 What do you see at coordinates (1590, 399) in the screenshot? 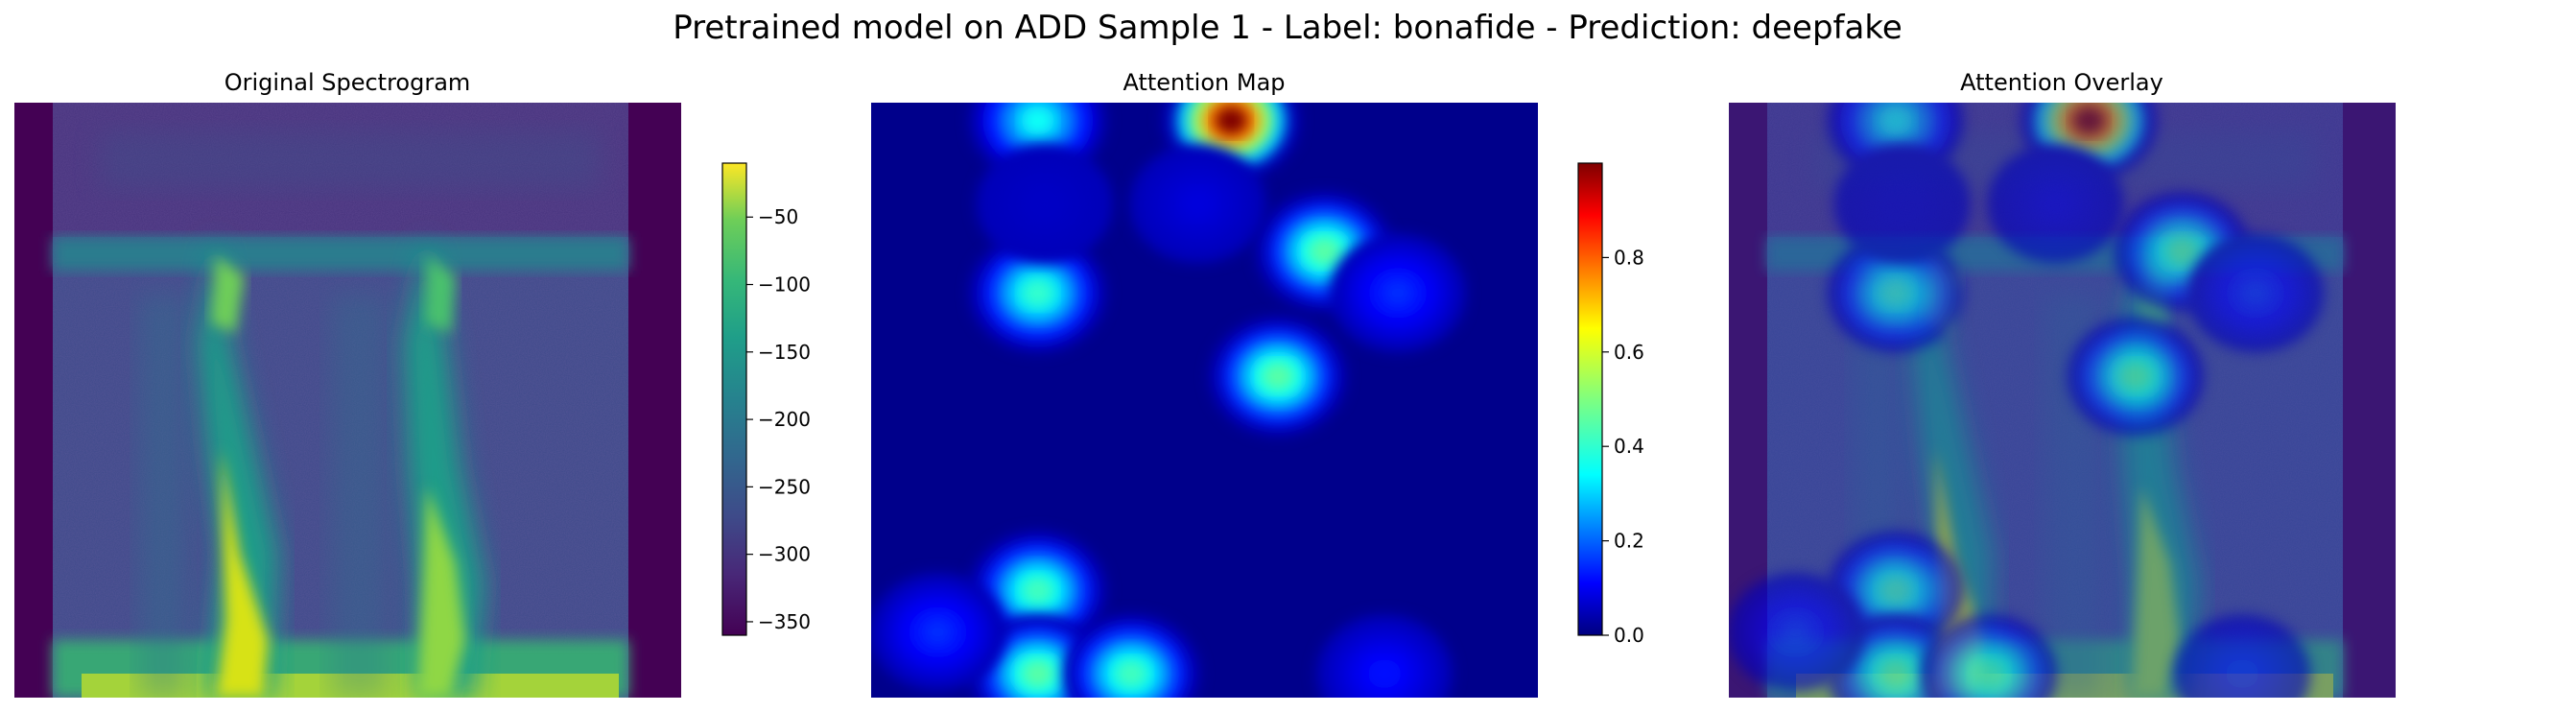
I see `colorbar-attention-gradient` at bounding box center [1590, 399].